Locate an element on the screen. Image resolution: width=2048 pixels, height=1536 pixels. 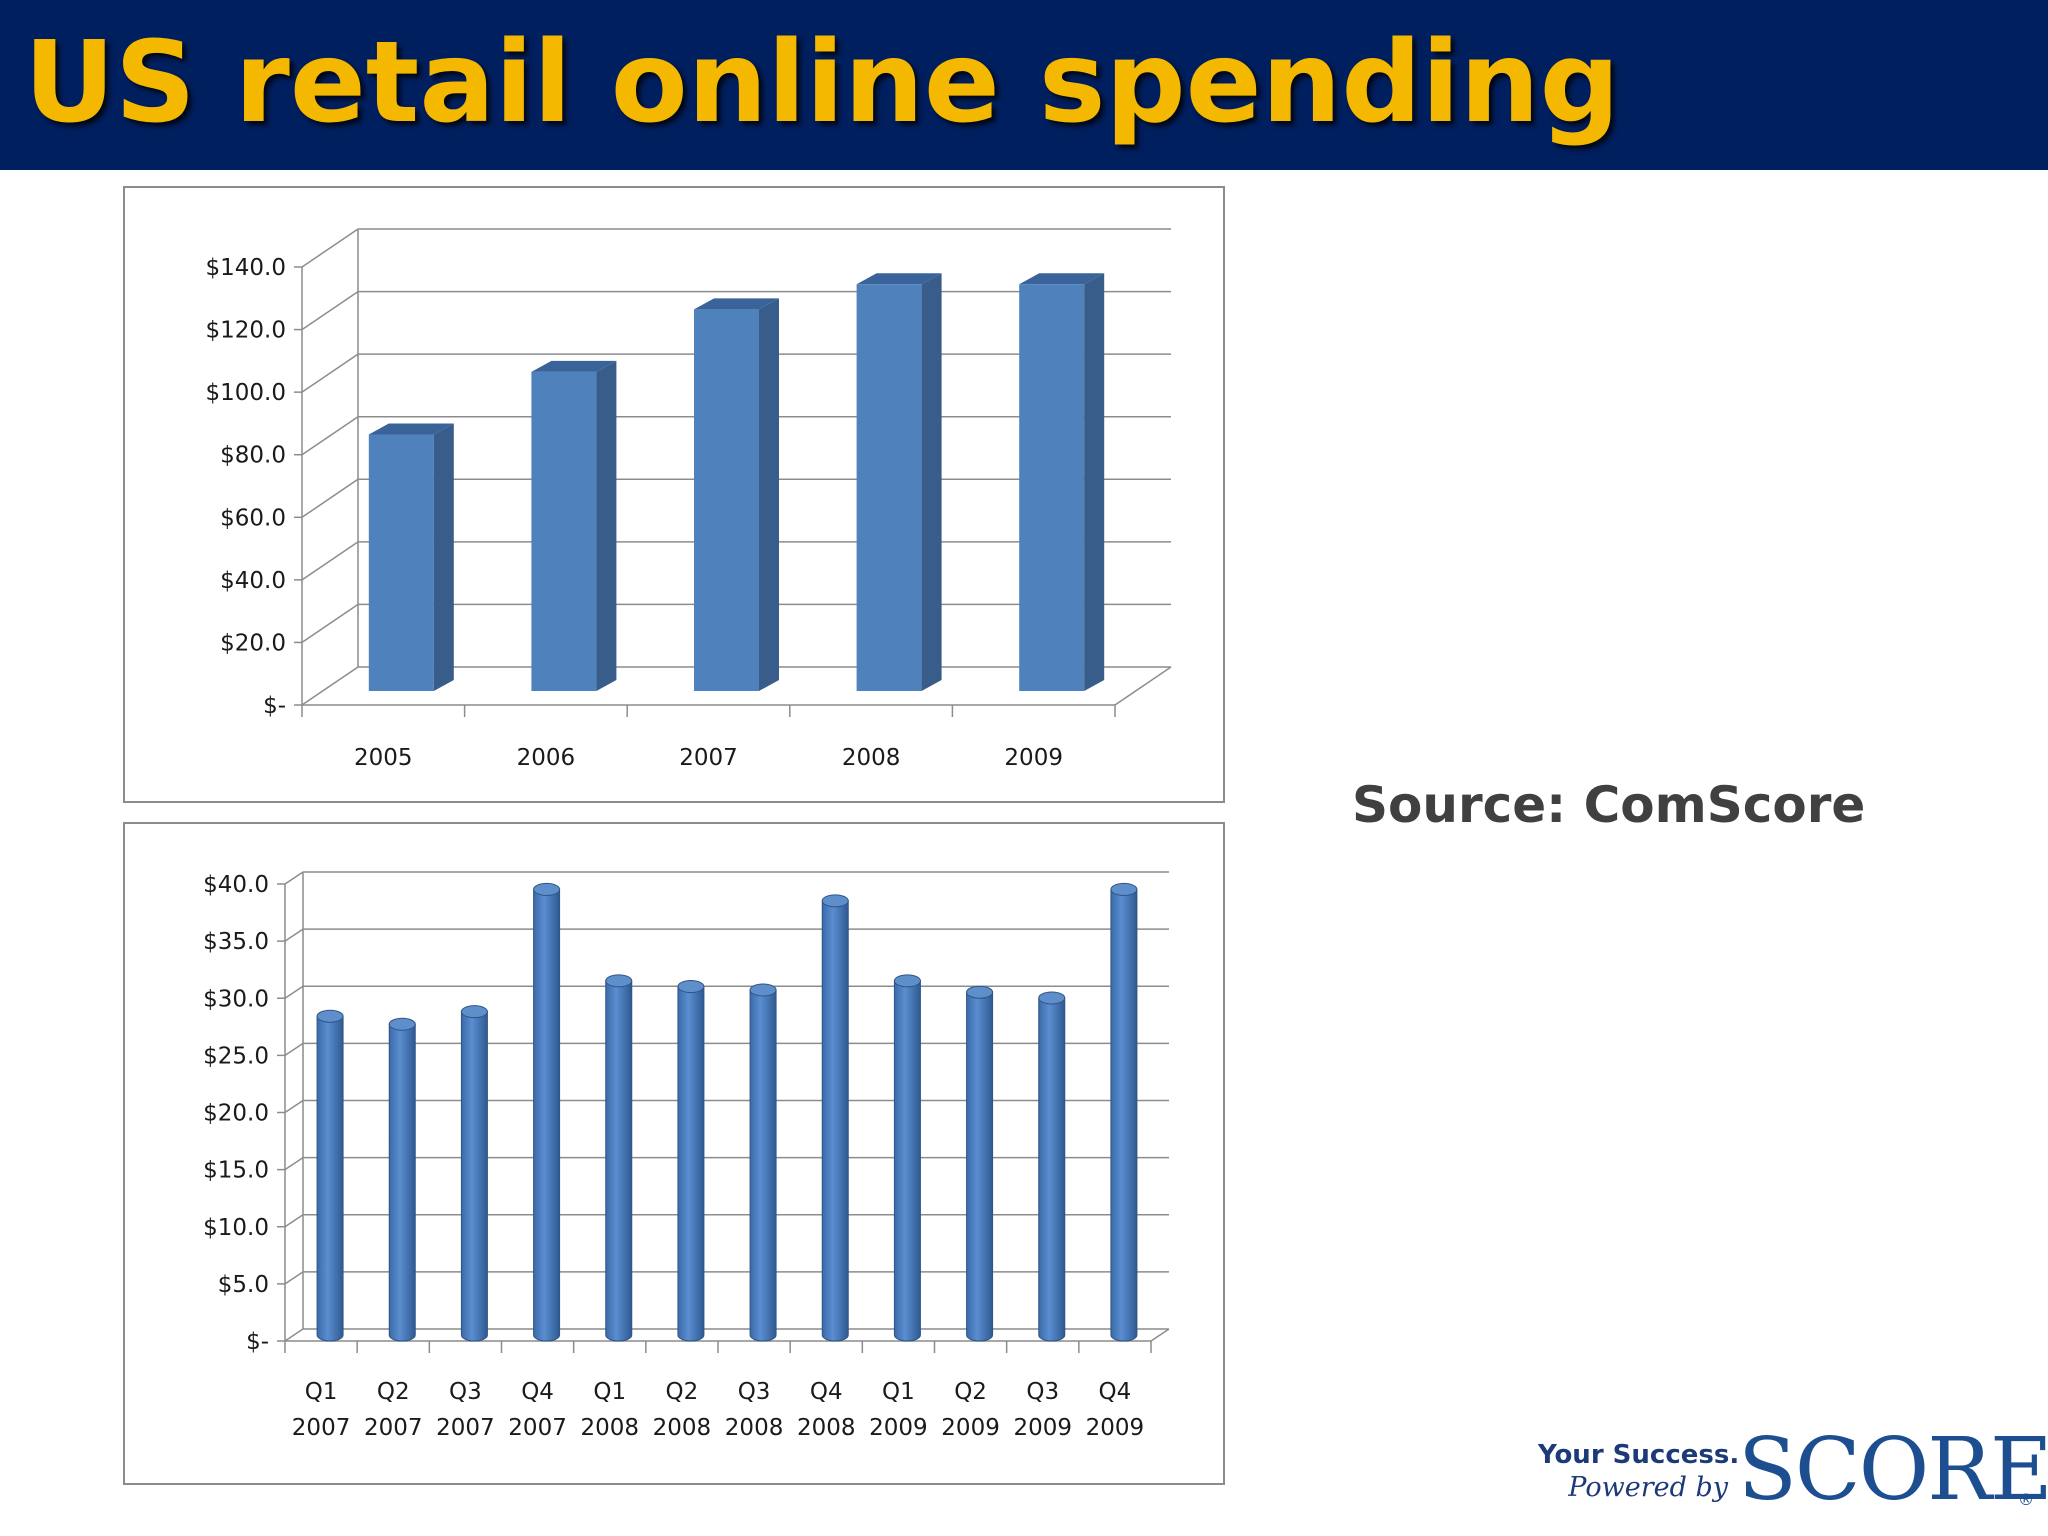
y-tick-label: $140.0 is located at coordinates (246, 268).